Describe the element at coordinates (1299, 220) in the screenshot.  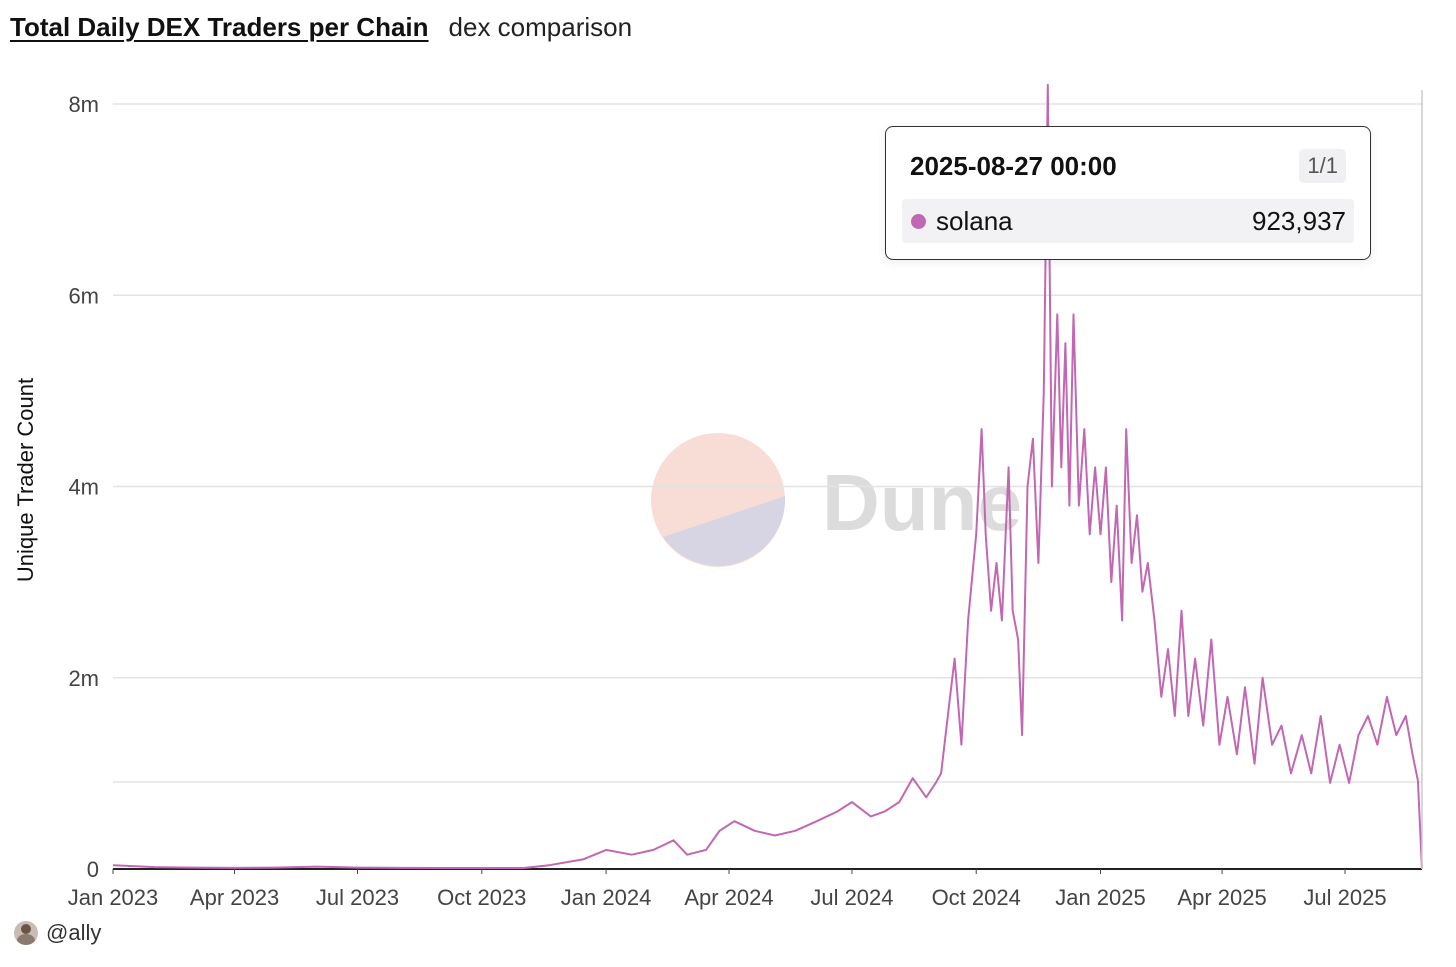
I see `tooltip-series-value: 923,937` at that location.